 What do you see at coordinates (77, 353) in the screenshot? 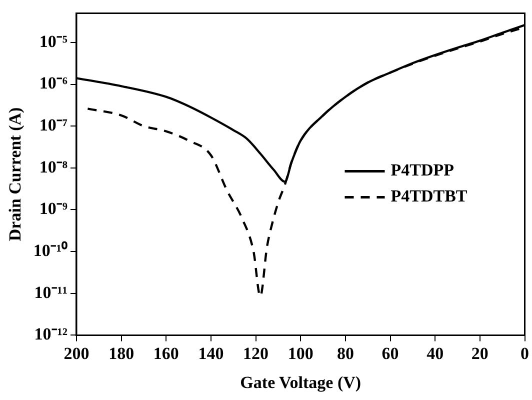
I see `x-tick-label: 200` at bounding box center [77, 353].